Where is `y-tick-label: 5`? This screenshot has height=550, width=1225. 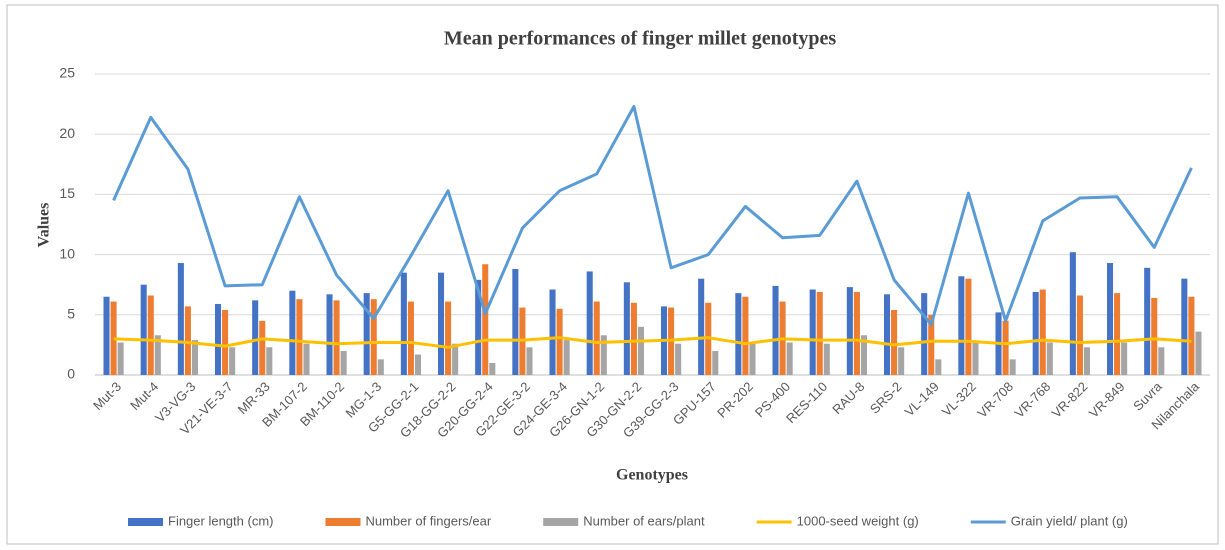 y-tick-label: 5 is located at coordinates (71, 314).